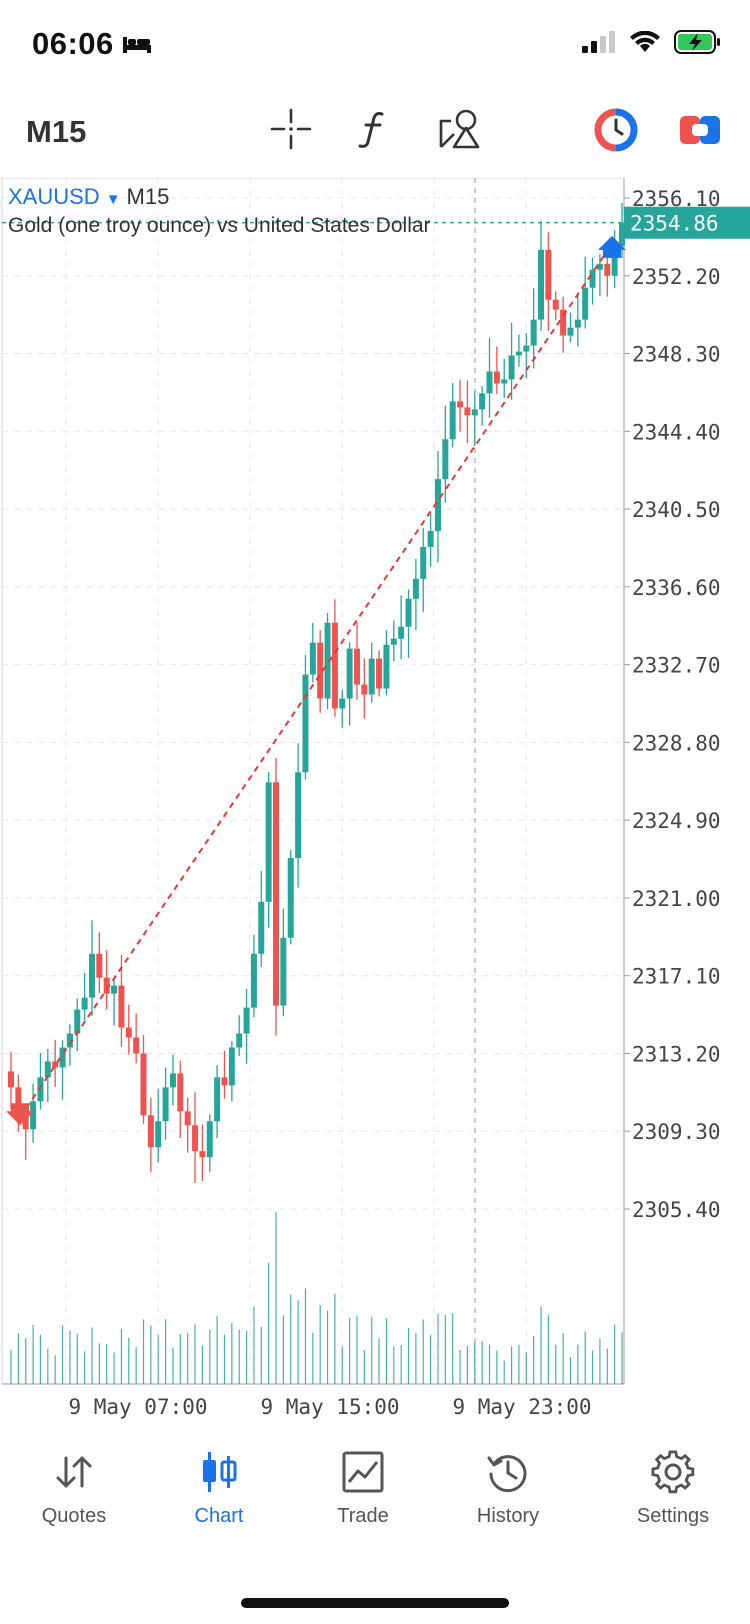 The image size is (750, 1624). What do you see at coordinates (374, 129) in the screenshot?
I see `indicators-icon` at bounding box center [374, 129].